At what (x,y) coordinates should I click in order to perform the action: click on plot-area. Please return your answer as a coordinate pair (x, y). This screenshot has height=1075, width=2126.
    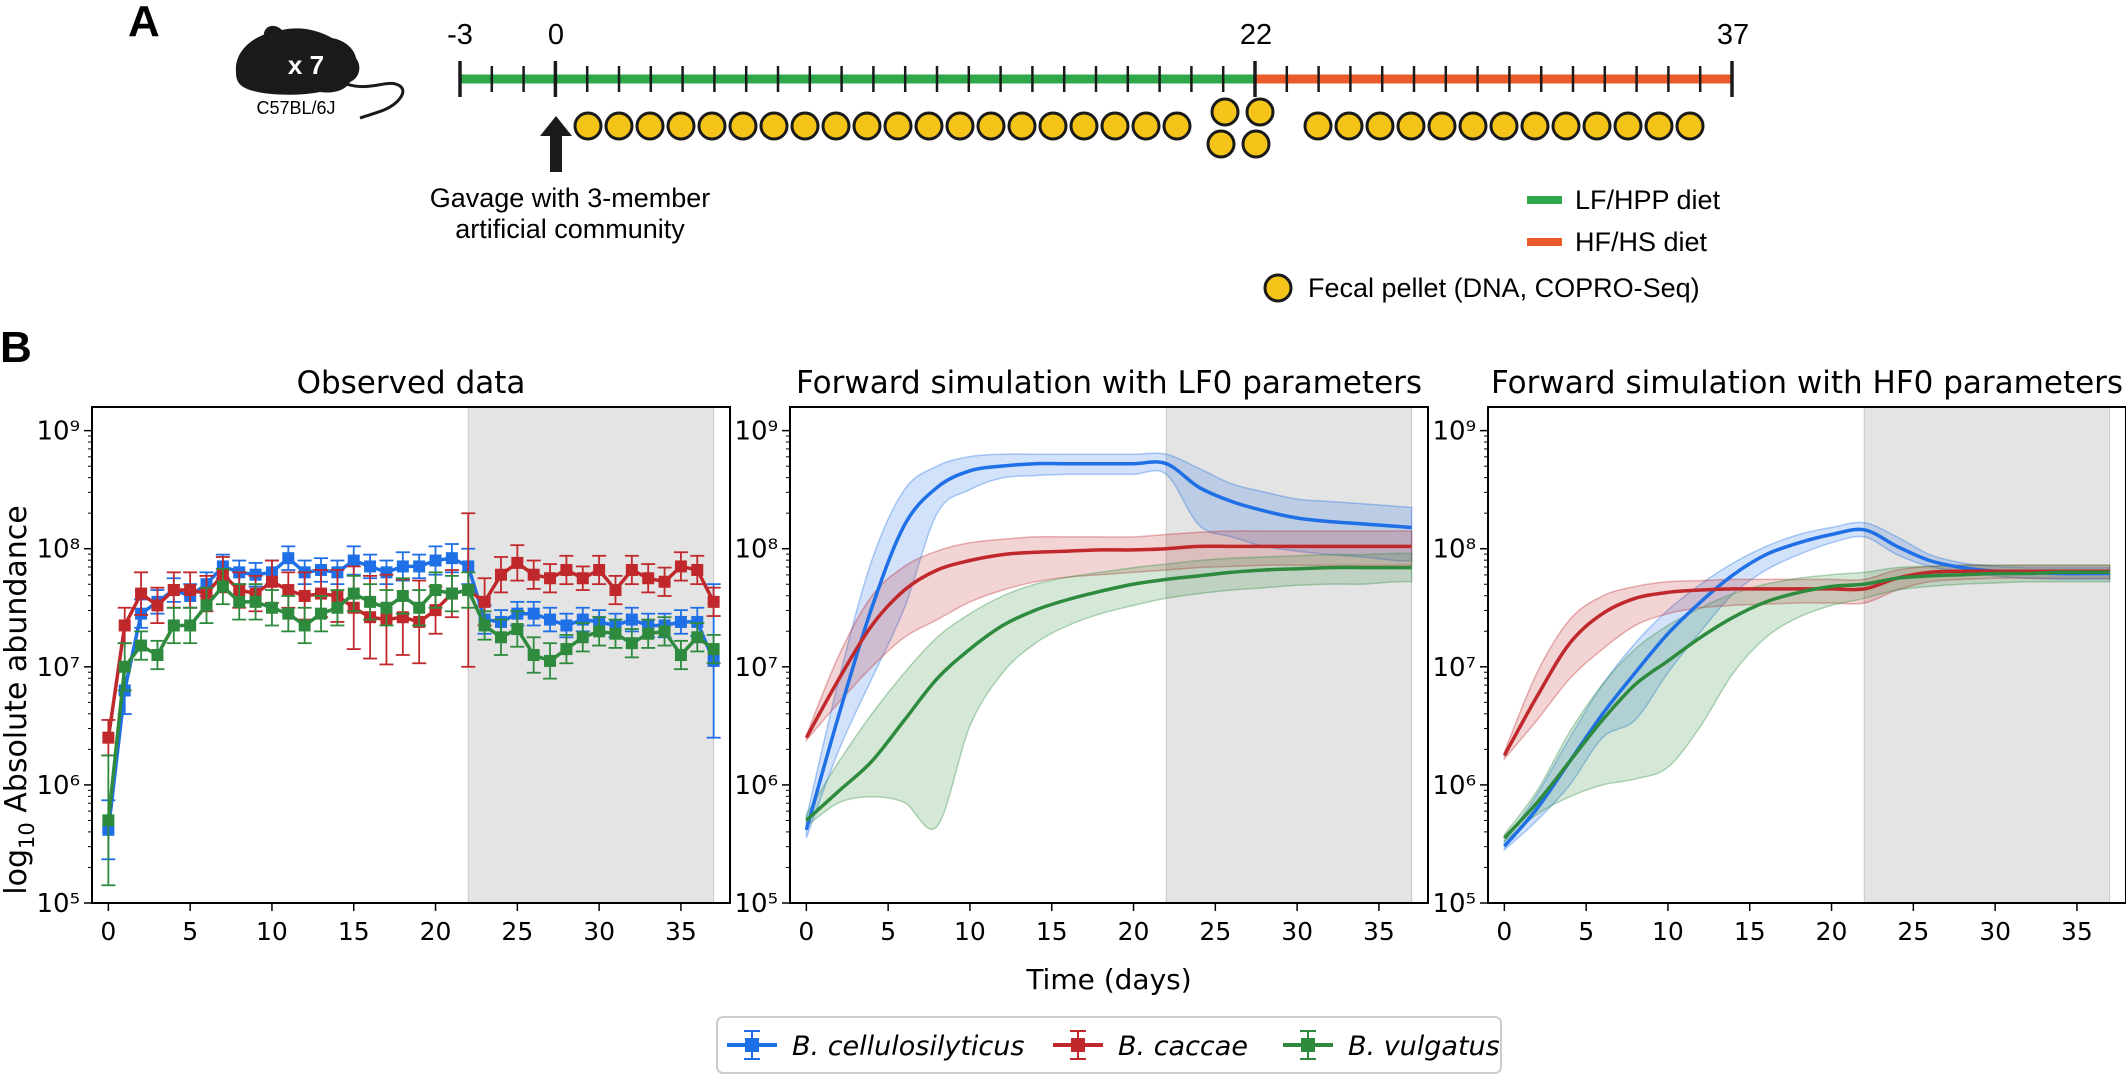
    Looking at the image, I should click on (1108, 645).